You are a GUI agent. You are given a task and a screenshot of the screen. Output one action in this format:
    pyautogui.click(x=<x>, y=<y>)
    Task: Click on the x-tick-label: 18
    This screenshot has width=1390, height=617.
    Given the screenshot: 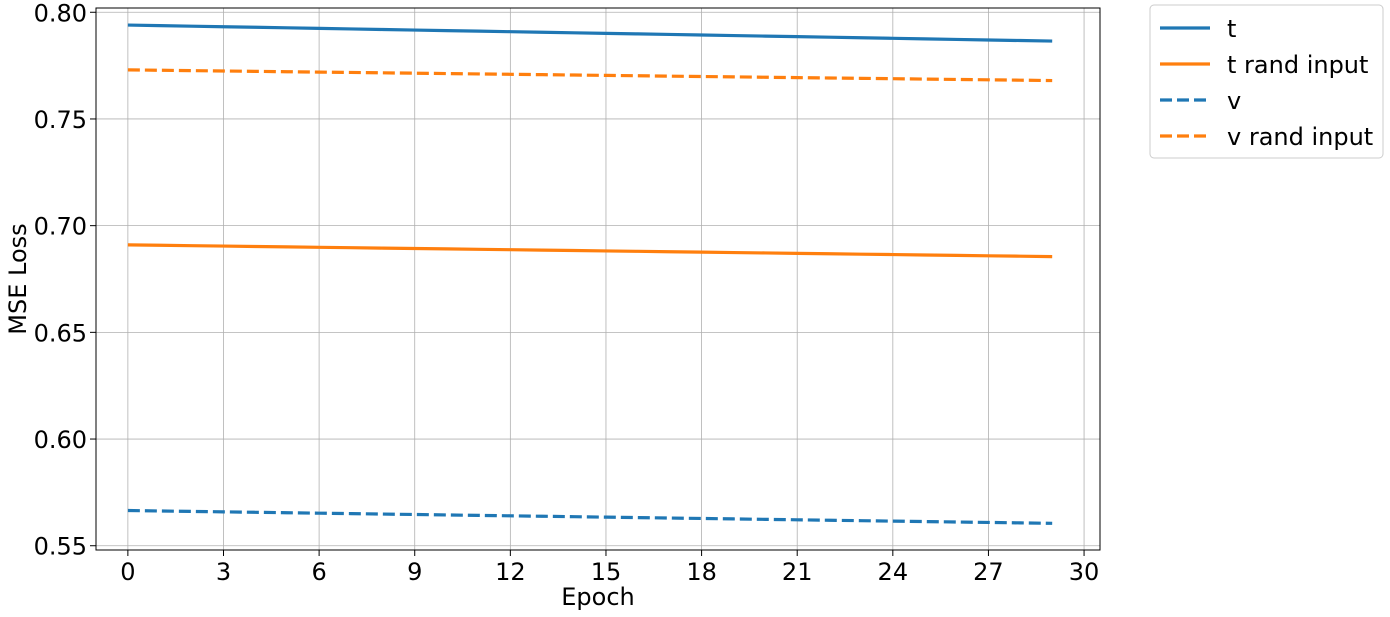 What is the action you would take?
    pyautogui.click(x=701, y=572)
    